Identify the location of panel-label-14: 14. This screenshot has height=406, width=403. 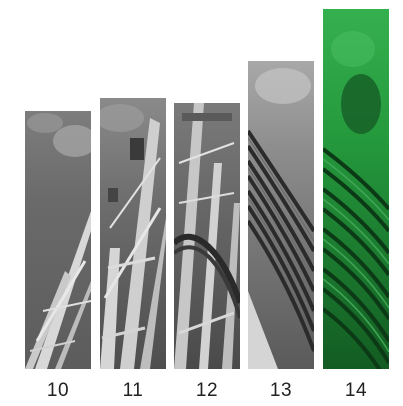
(356, 390).